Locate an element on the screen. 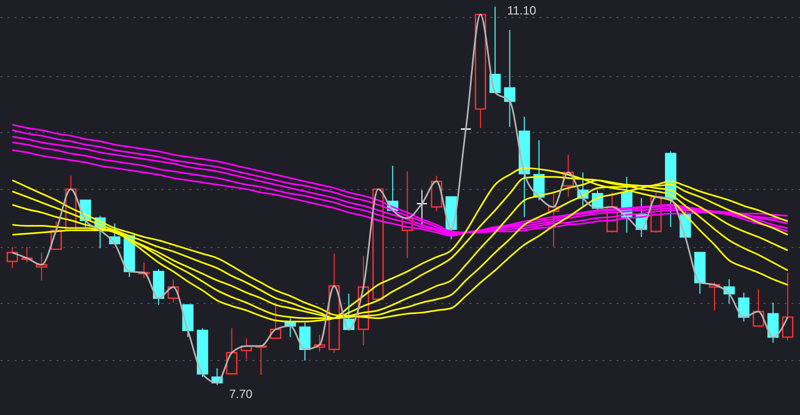 This screenshot has height=415, width=800. annotation: 7.70 is located at coordinates (241, 393).